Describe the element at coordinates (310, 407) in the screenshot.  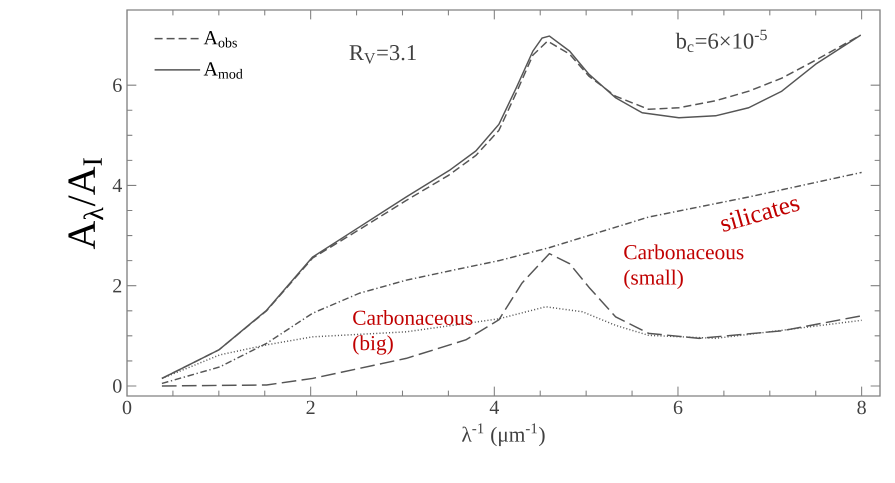
I see `x-tick-label: 2` at that location.